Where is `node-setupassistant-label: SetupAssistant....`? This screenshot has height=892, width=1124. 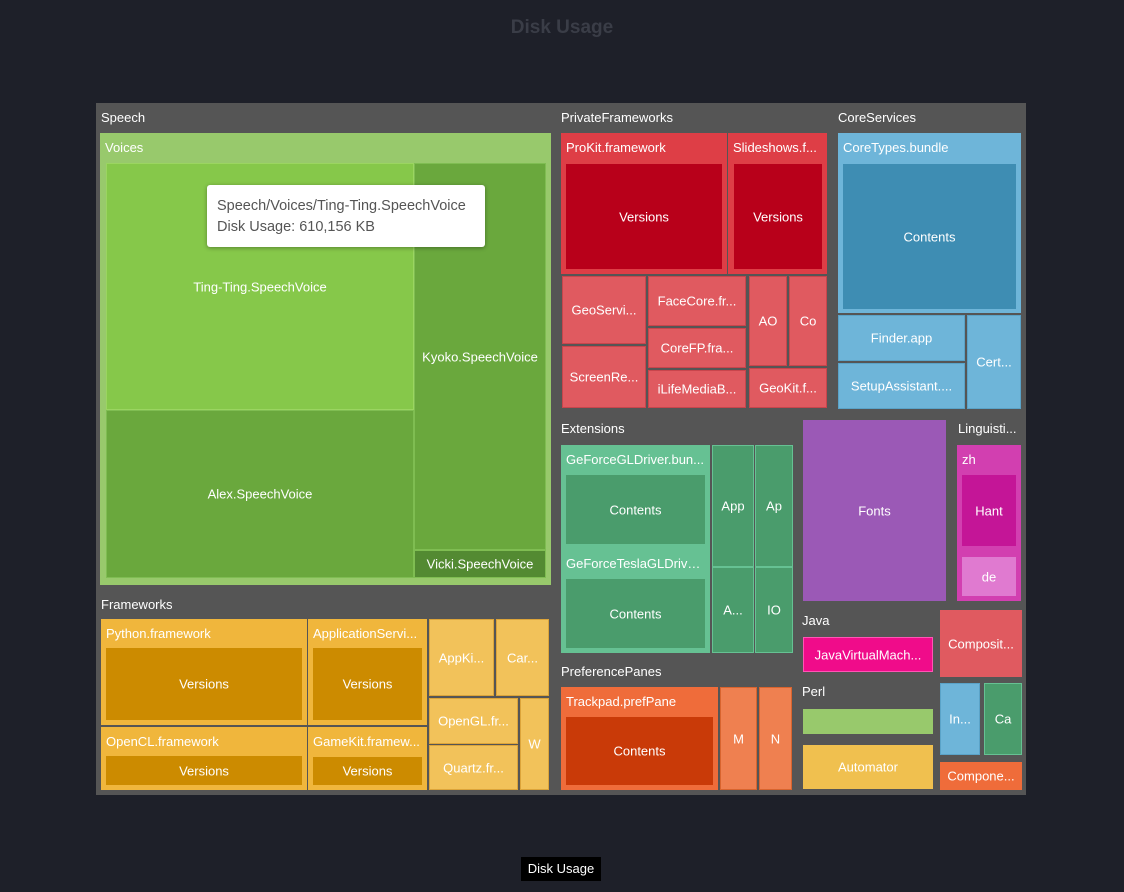 node-setupassistant-label: SetupAssistant.... is located at coordinates (901, 386).